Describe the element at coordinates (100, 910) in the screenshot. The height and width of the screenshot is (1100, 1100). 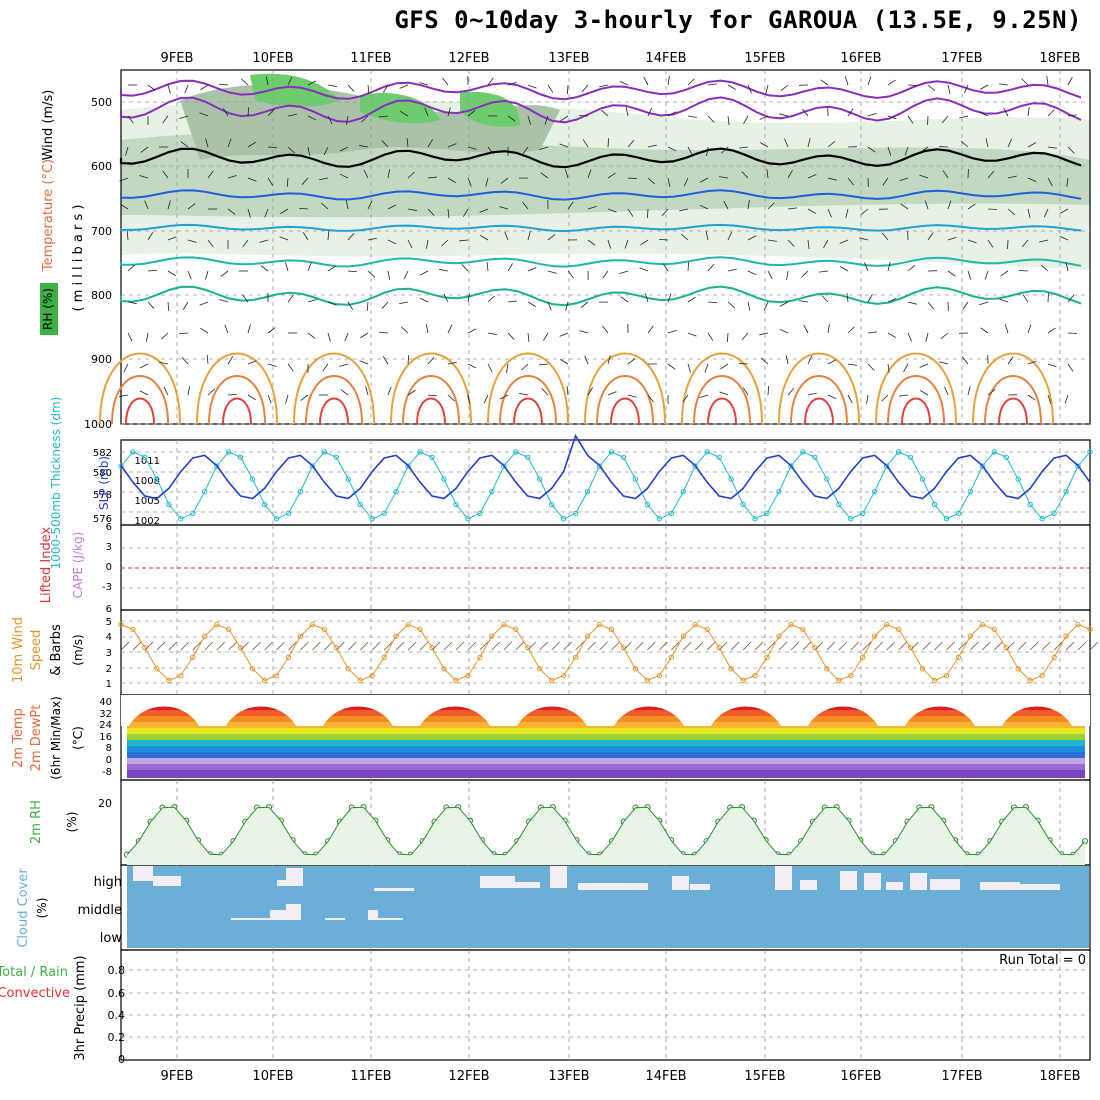
I see `cloud-level-label: middle` at that location.